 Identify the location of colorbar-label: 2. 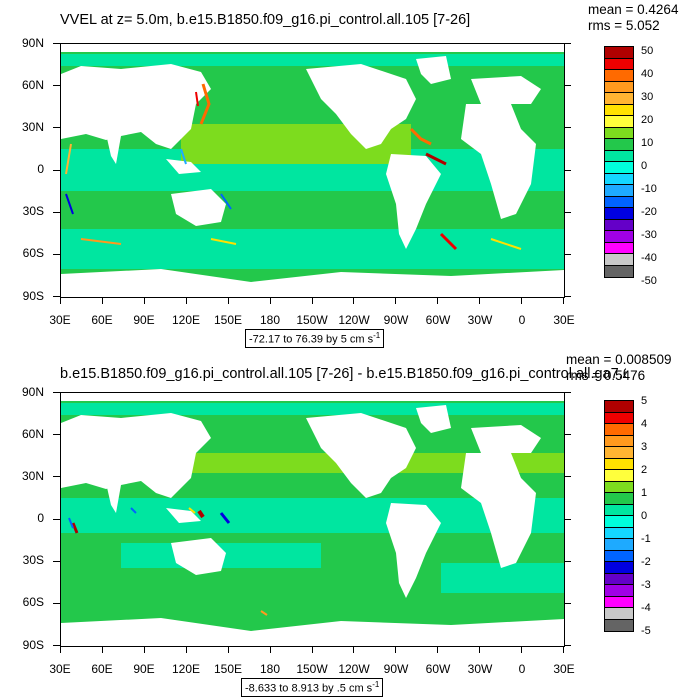
(644, 470).